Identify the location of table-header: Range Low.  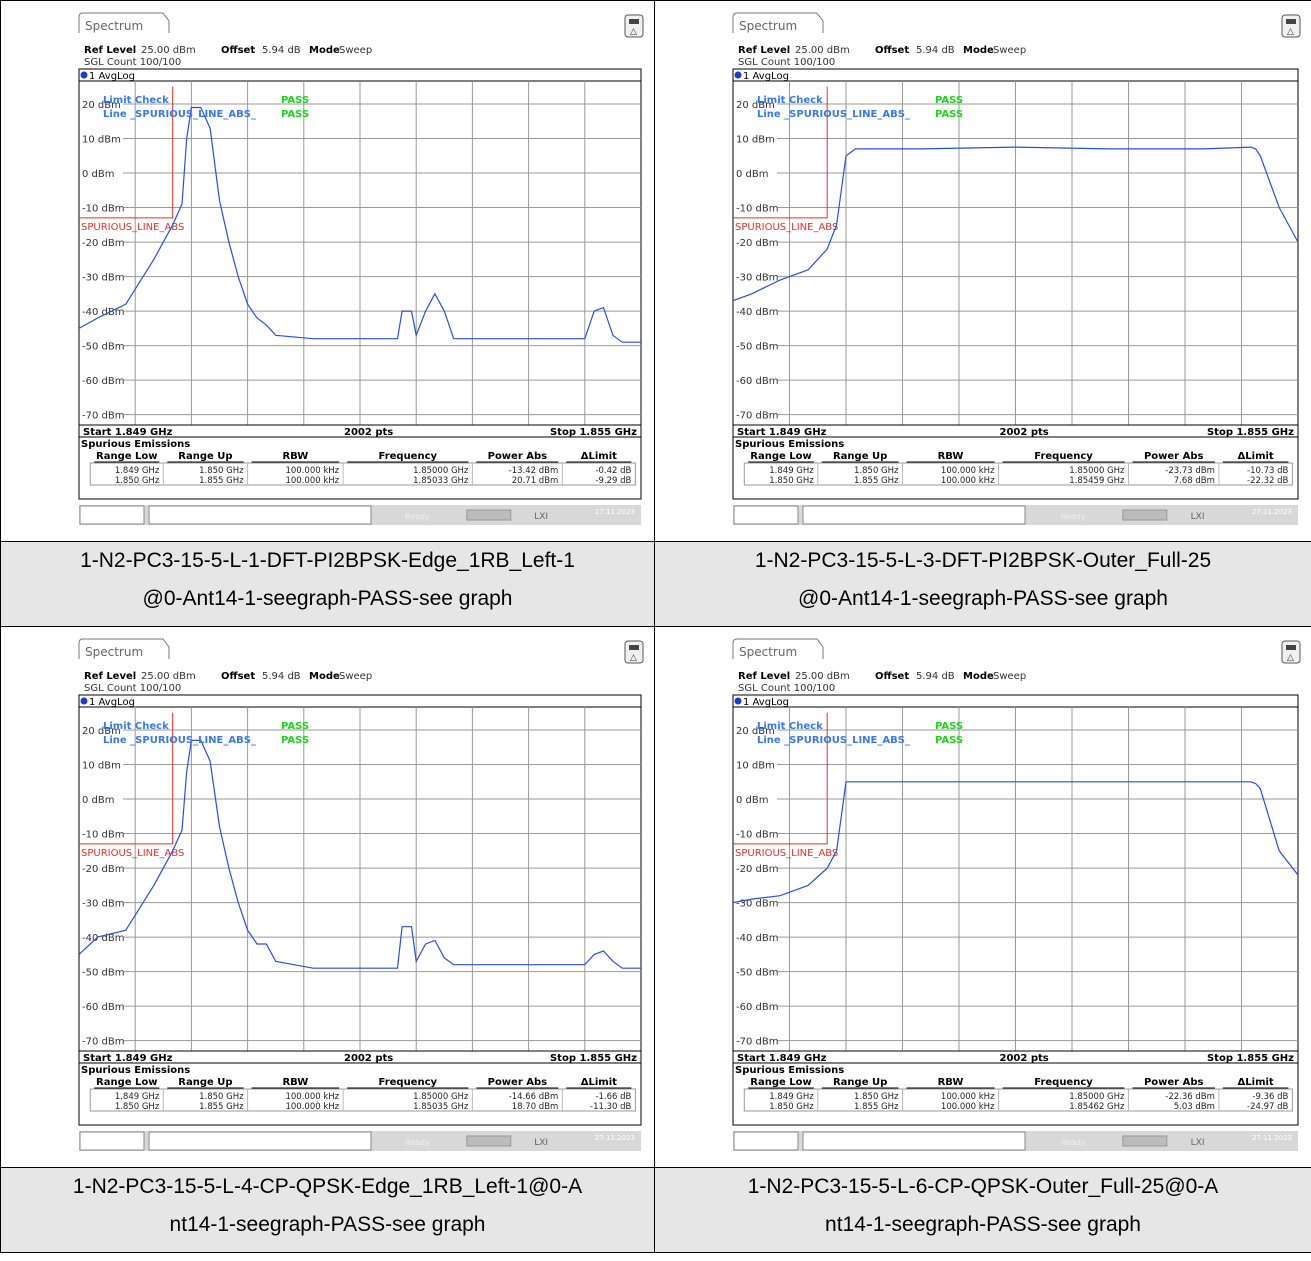
(780, 456).